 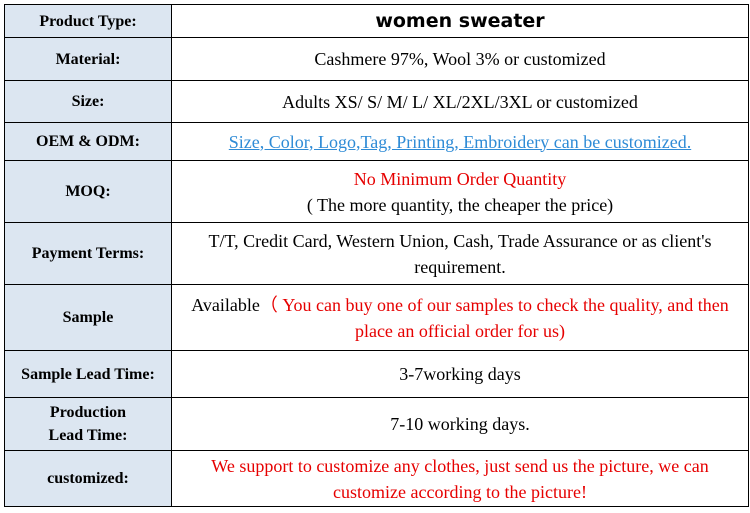 What do you see at coordinates (88, 253) in the screenshot?
I see `label-payment-terms: Payment Terms:` at bounding box center [88, 253].